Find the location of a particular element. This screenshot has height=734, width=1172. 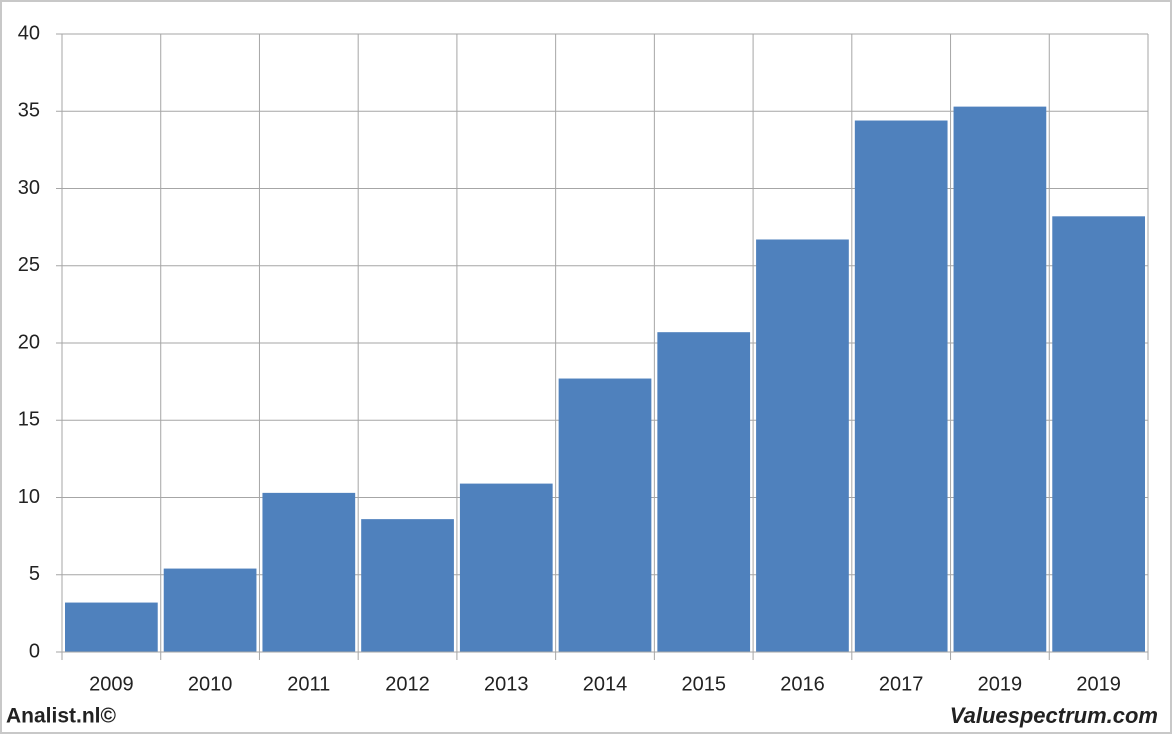

source-right: Valuespectrum.com is located at coordinates (1054, 715).